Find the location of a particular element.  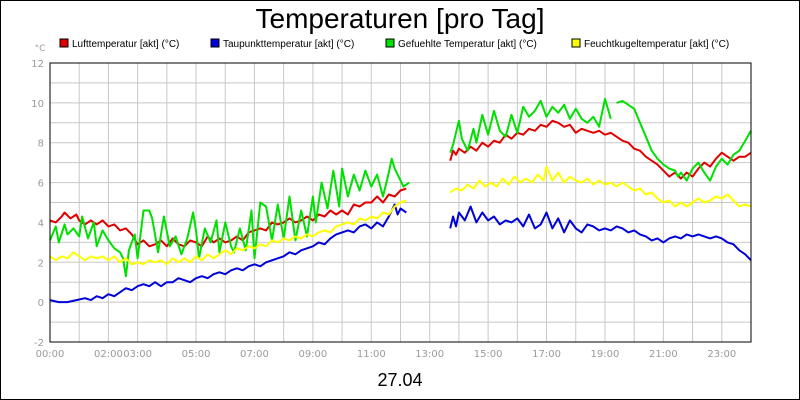

legend-label: Lufttemperatur [akt] (°C) is located at coordinates (125, 44).